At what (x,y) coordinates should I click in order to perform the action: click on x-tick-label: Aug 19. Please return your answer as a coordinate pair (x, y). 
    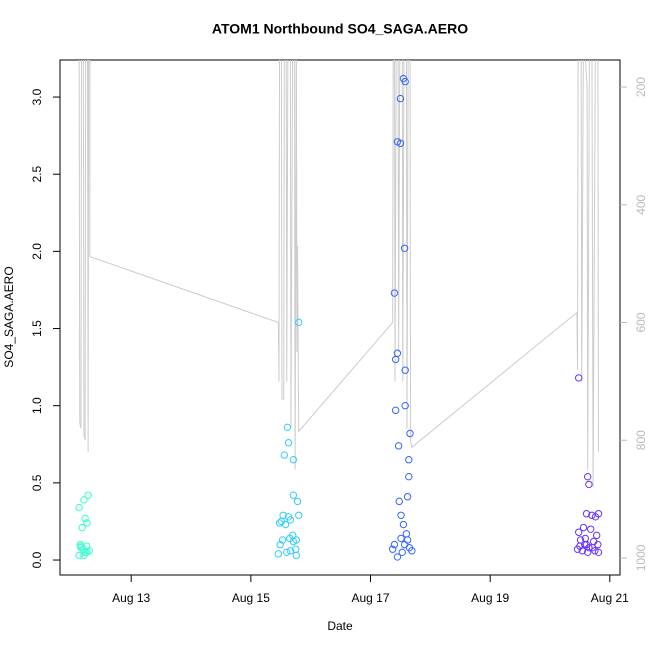
    Looking at the image, I should click on (490, 598).